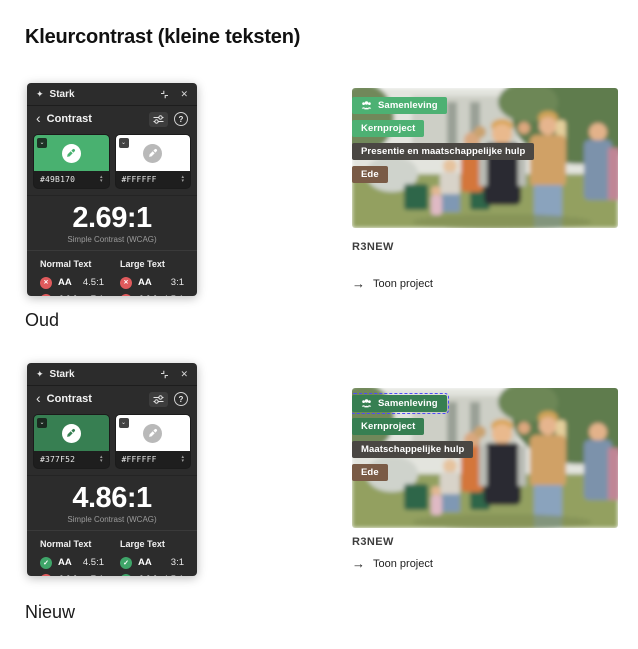 Image resolution: width=638 pixels, height=649 pixels. Describe the element at coordinates (112, 498) in the screenshot. I see `contrast-ratio: 4.86:1` at that location.